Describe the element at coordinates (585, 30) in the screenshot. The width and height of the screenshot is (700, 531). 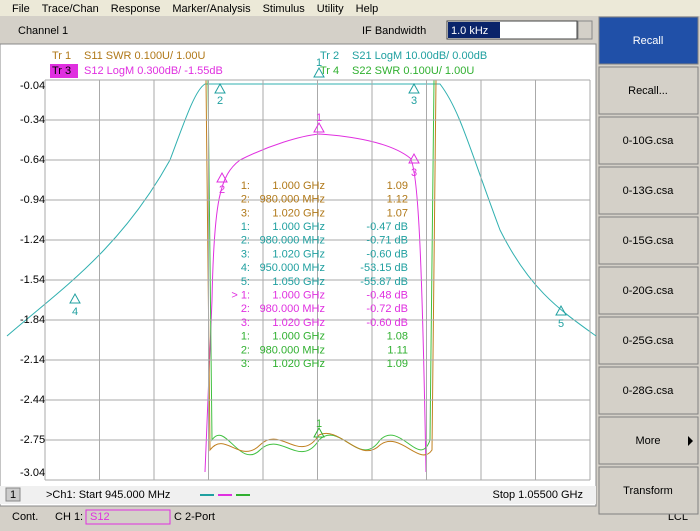
I see `spinner` at that location.